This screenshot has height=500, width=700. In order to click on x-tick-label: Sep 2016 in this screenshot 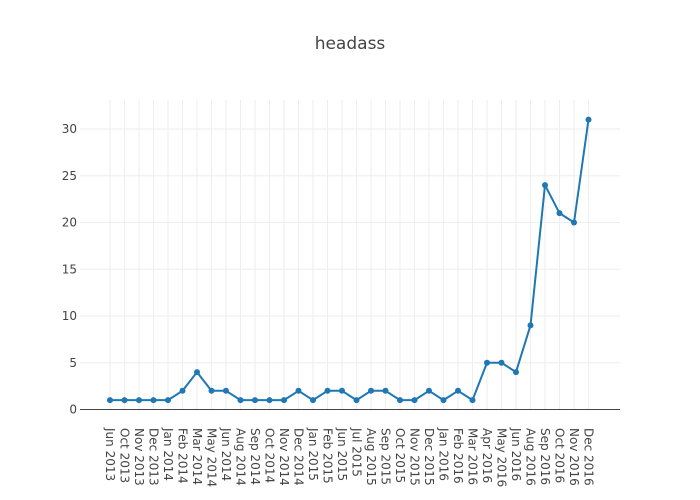, I will do `click(545, 456)`.